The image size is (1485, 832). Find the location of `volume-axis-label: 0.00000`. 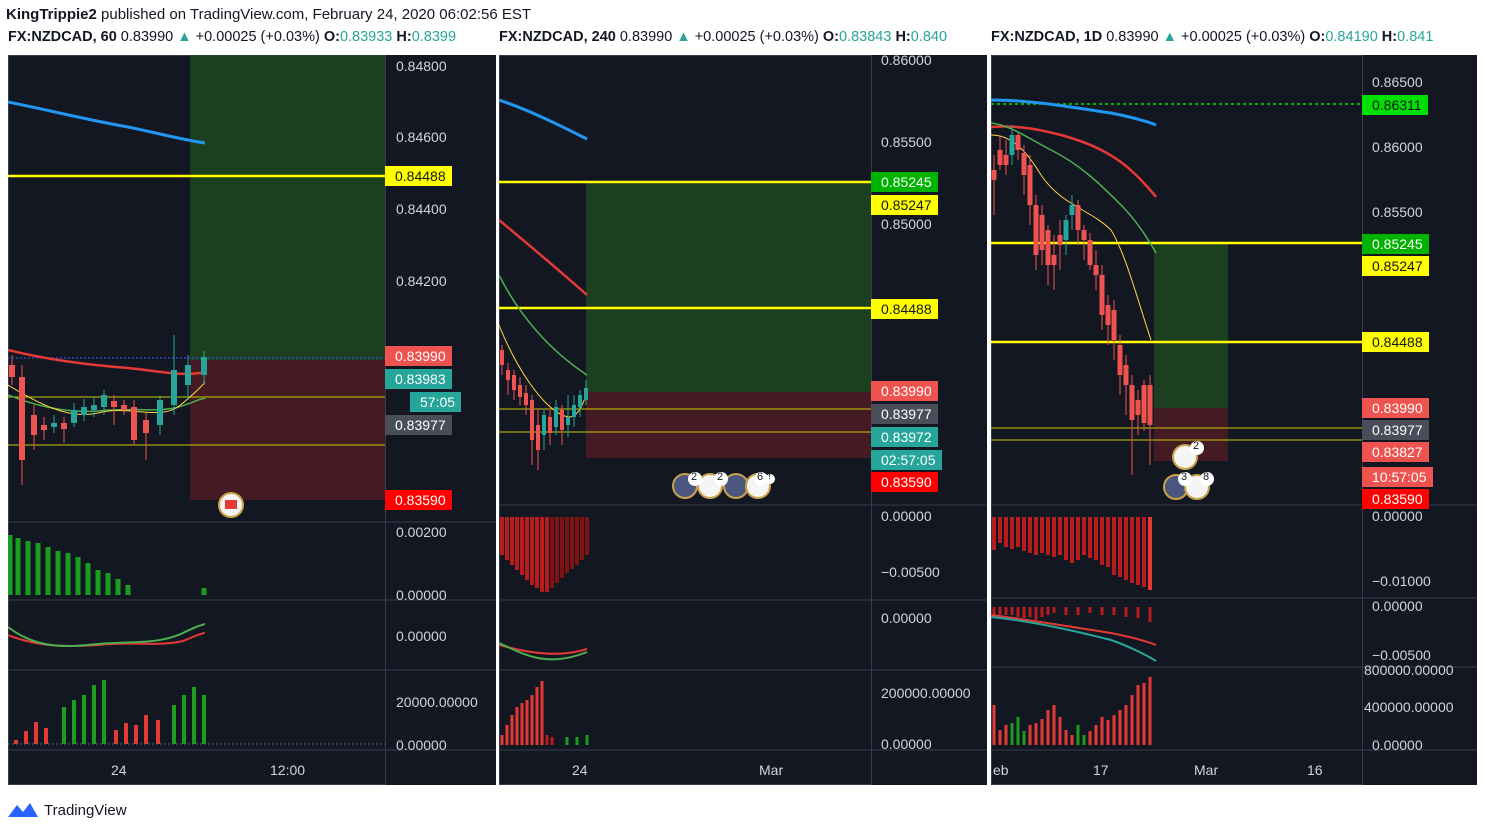

volume-axis-label: 0.00000 is located at coordinates (421, 745).